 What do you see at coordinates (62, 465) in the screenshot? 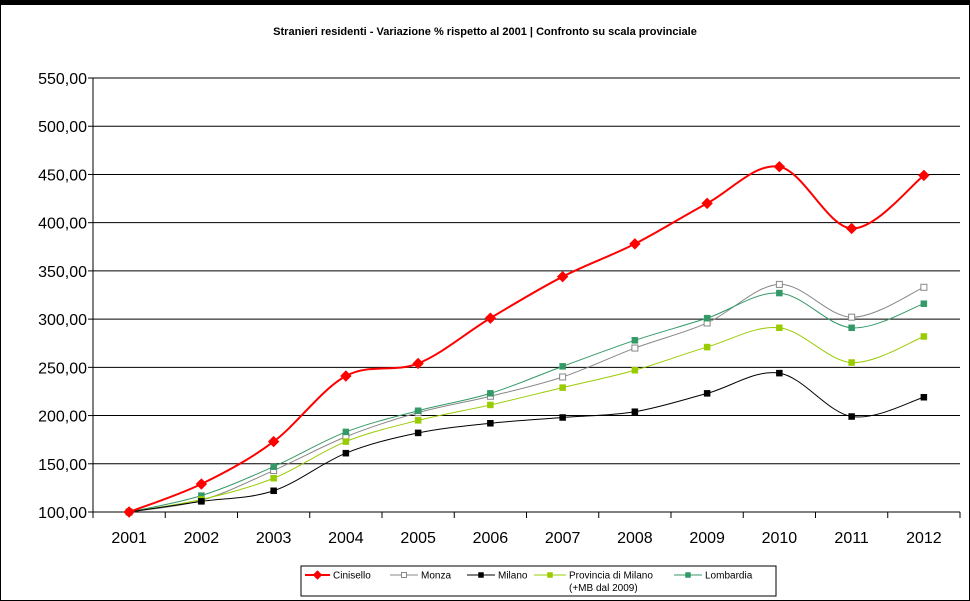
I see `y-tick-label: 150,00` at bounding box center [62, 465].